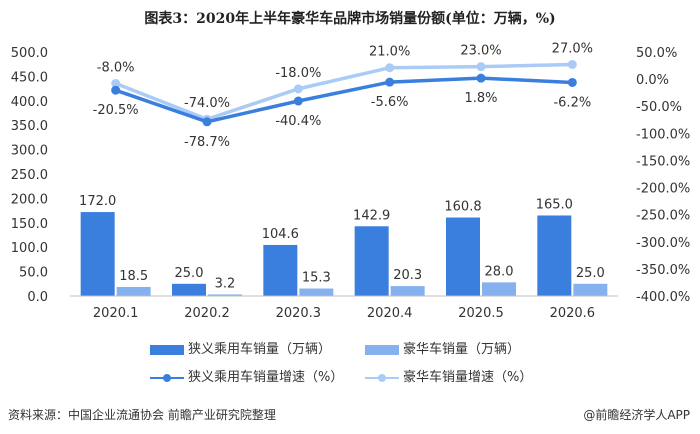  I want to click on right-tick-label: 0.0%, so click(652, 80).